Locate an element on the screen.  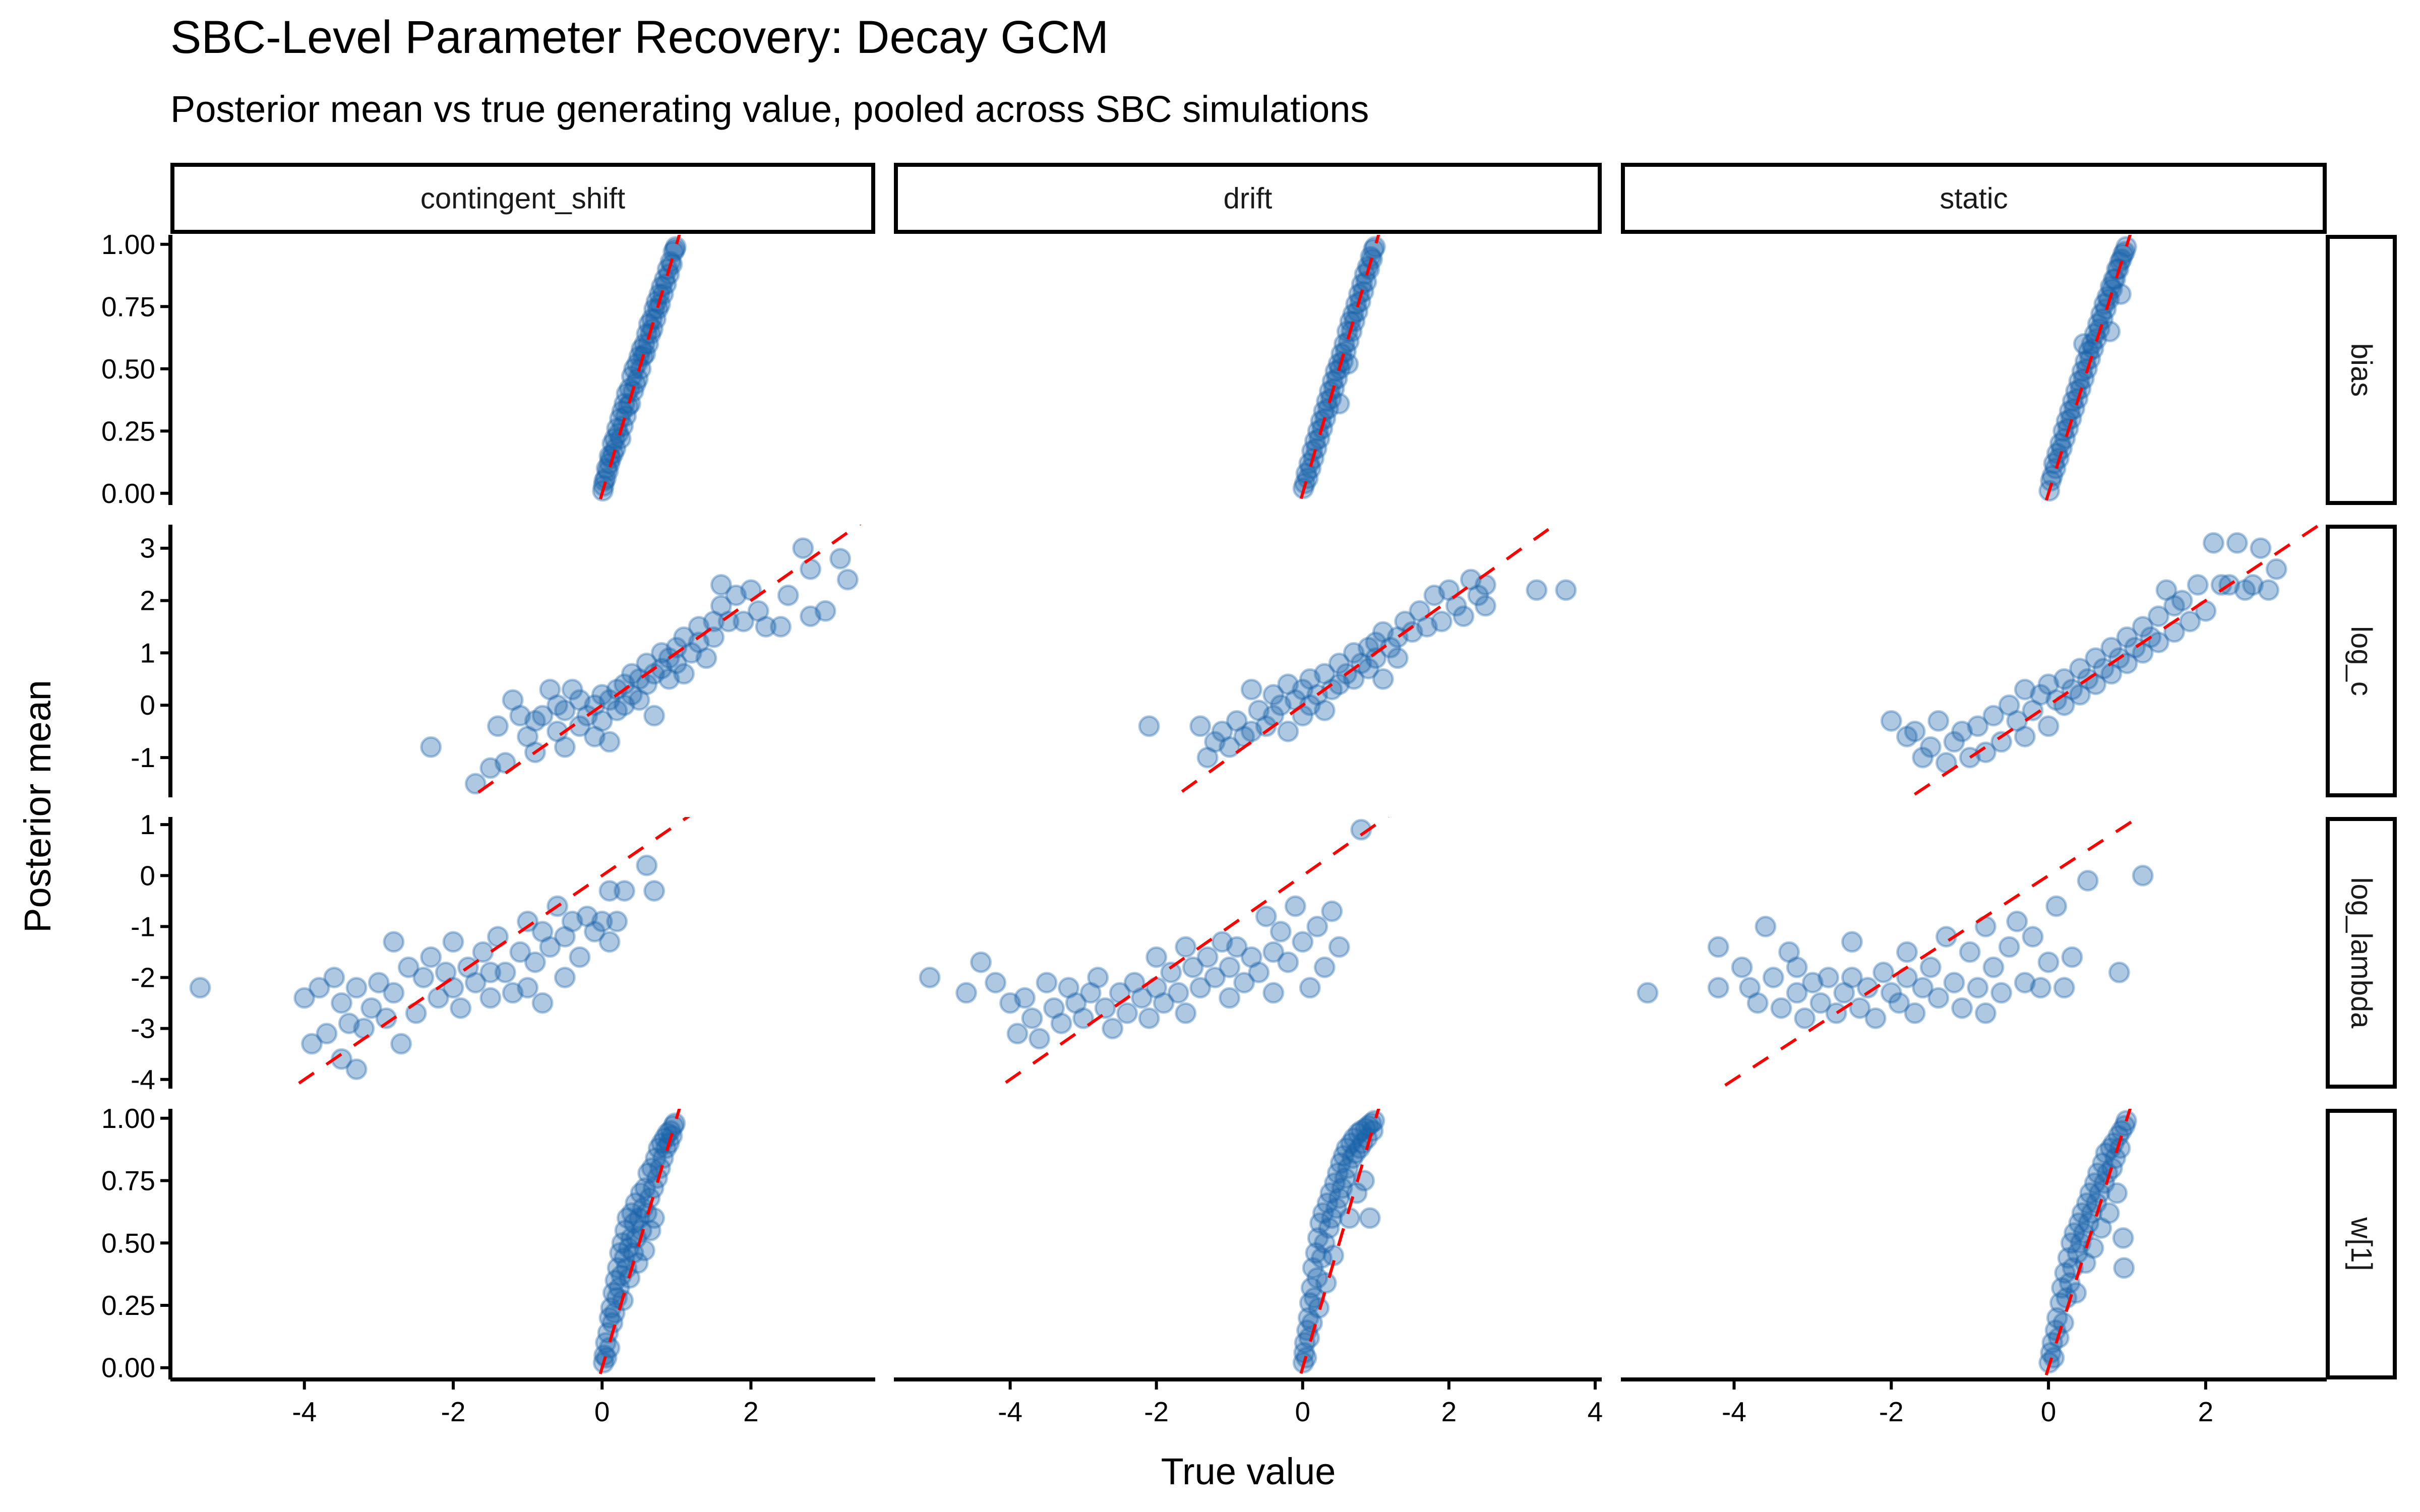
column-strip-contingent-shift: contingent_shift is located at coordinates (522, 199).